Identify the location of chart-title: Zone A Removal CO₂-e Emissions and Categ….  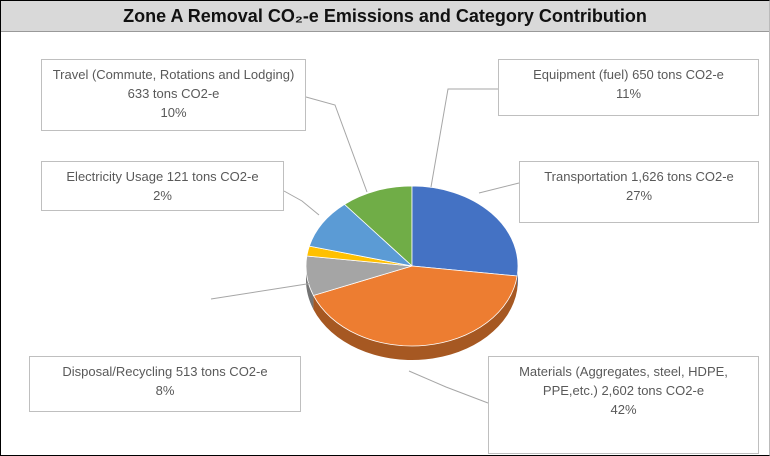
(385, 16).